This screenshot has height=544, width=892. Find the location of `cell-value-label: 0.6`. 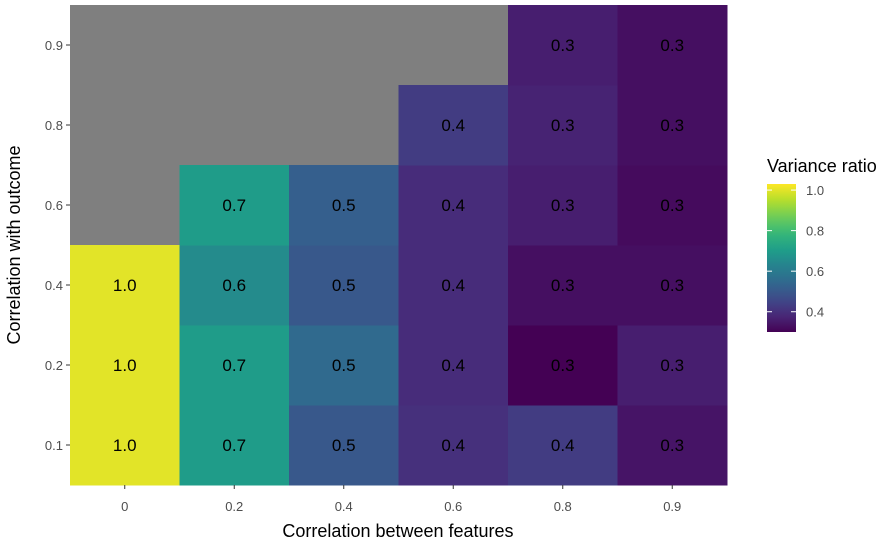

cell-value-label: 0.6 is located at coordinates (234, 285).